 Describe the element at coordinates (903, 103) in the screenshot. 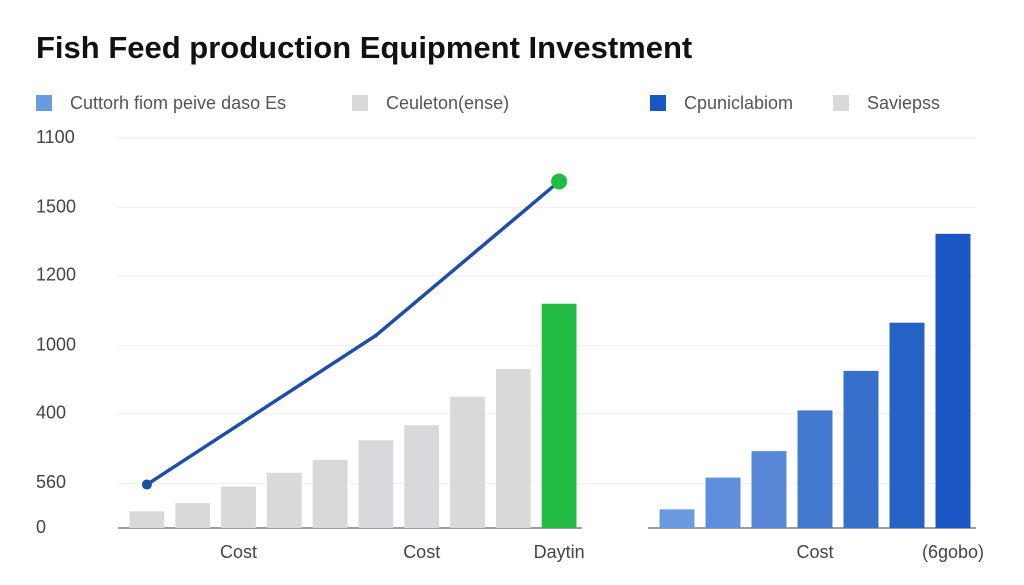

I see `legend-label: Saviepss` at that location.